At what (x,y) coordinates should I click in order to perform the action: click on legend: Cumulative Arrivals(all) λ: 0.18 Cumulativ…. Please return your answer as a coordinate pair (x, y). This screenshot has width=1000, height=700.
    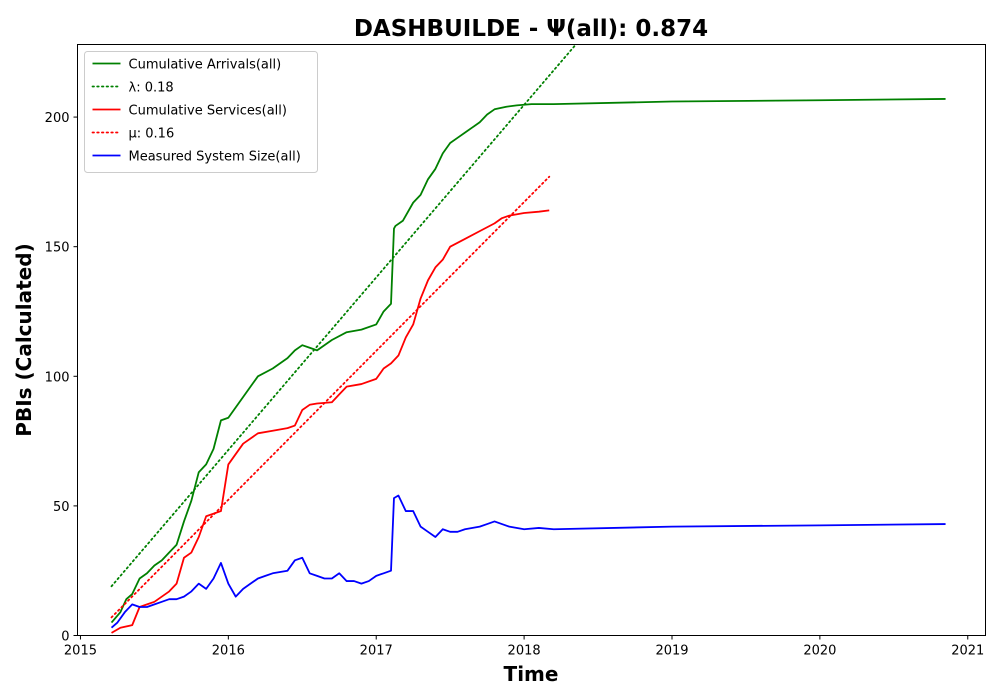
    Looking at the image, I should click on (201, 112).